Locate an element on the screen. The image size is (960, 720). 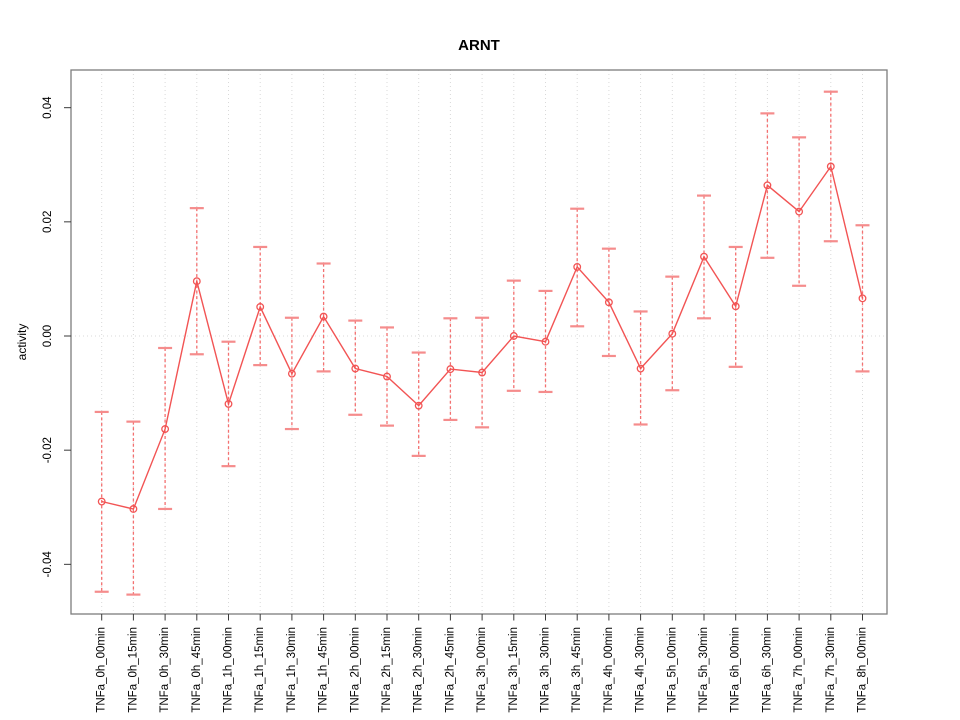
x-tick-label: TNFa_6h_30min is located at coordinates (767, 670).